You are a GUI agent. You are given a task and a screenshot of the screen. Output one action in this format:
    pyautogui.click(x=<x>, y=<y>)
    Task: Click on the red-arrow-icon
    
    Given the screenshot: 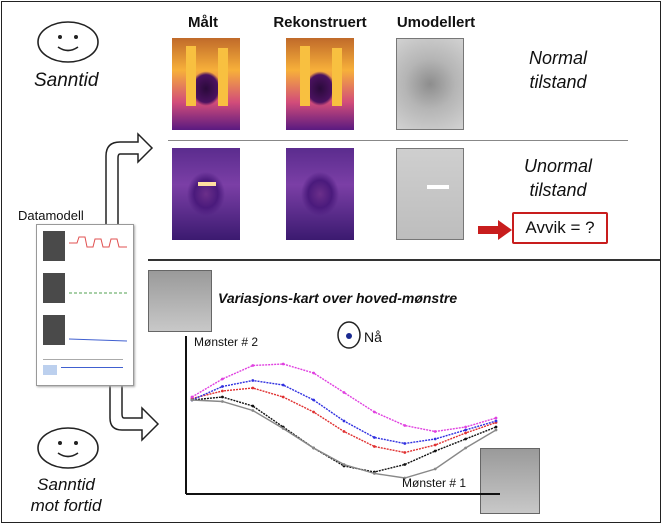 What is the action you would take?
    pyautogui.click(x=495, y=230)
    